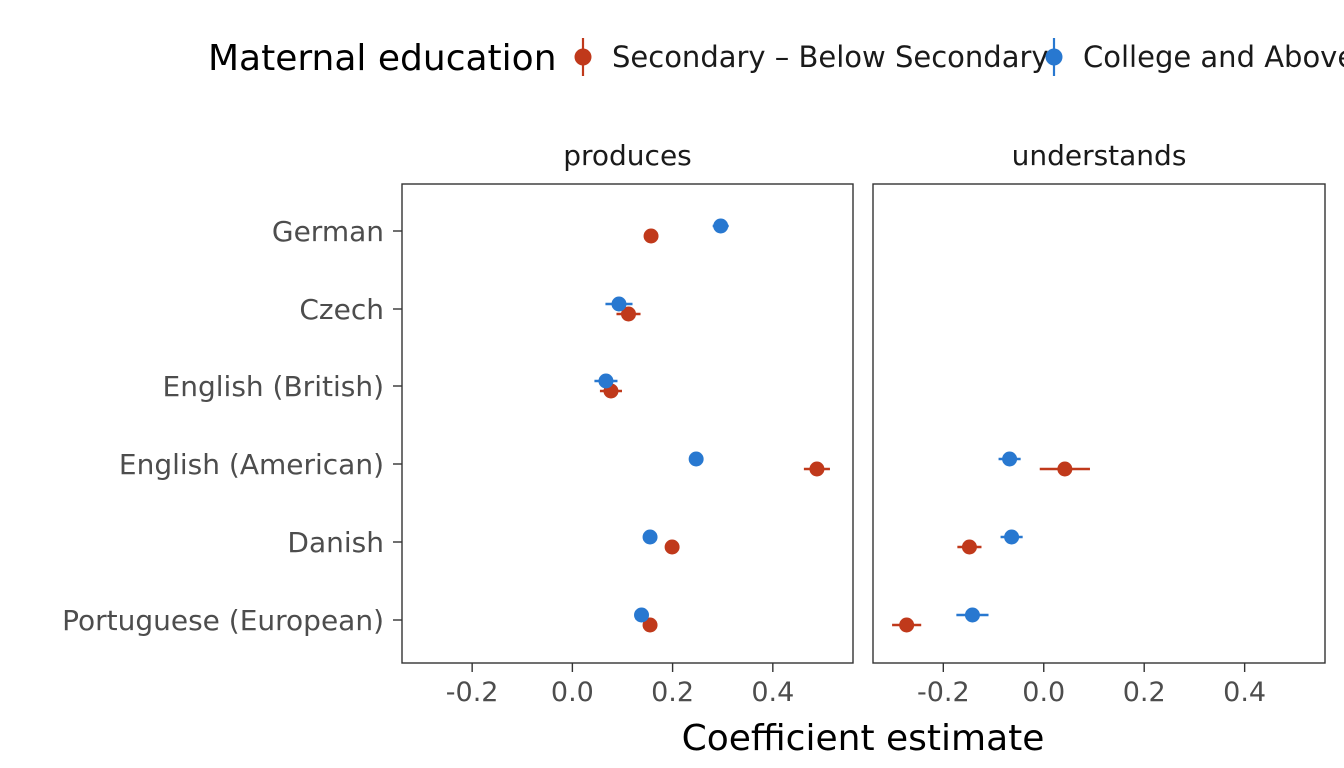 The image size is (1344, 768). Describe the element at coordinates (863, 738) in the screenshot. I see `x-axis-title: Coefficient estimate` at that location.